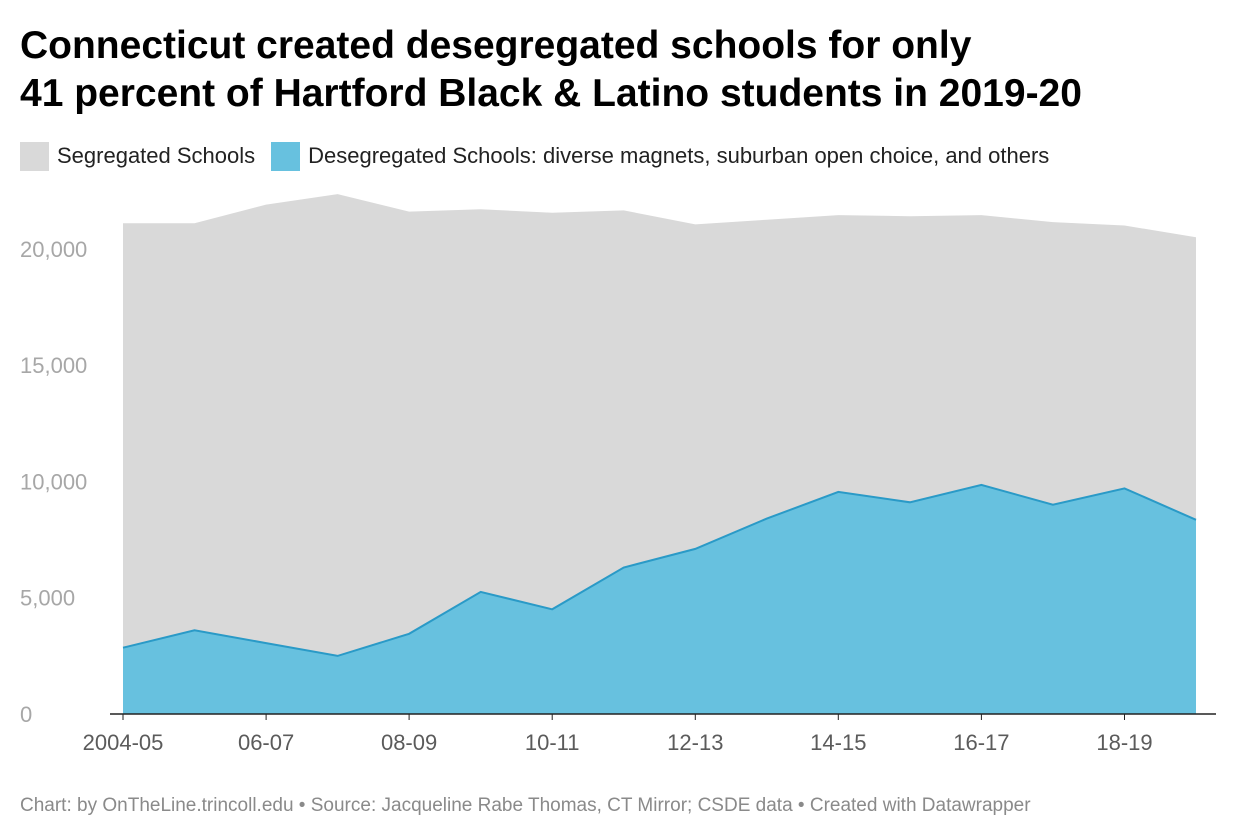 Image resolution: width=1240 pixels, height=840 pixels. What do you see at coordinates (53, 365) in the screenshot?
I see `y-tick-label-3: 15,000` at bounding box center [53, 365].